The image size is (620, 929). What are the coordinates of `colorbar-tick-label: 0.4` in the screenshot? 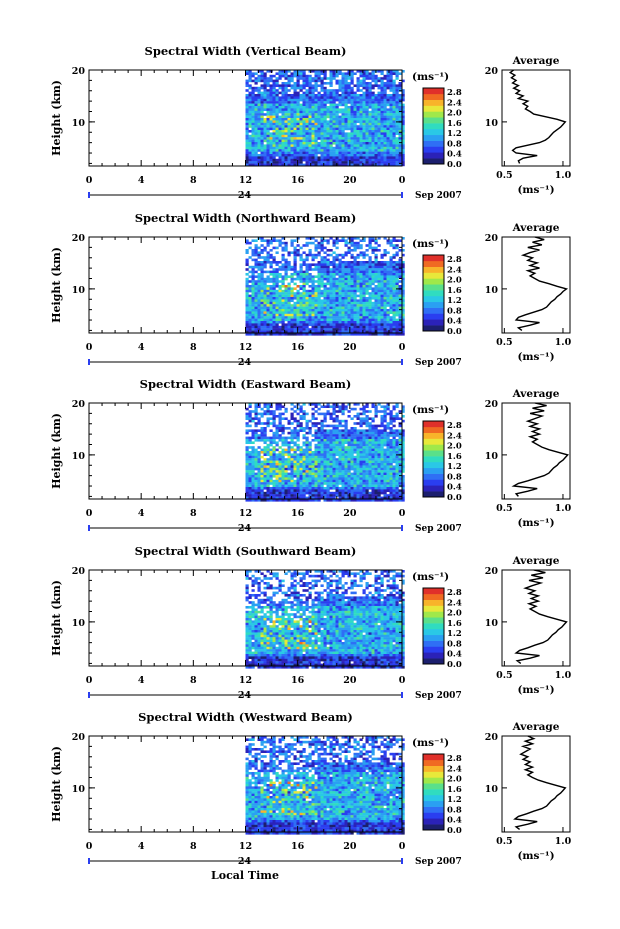 It's located at (454, 155).